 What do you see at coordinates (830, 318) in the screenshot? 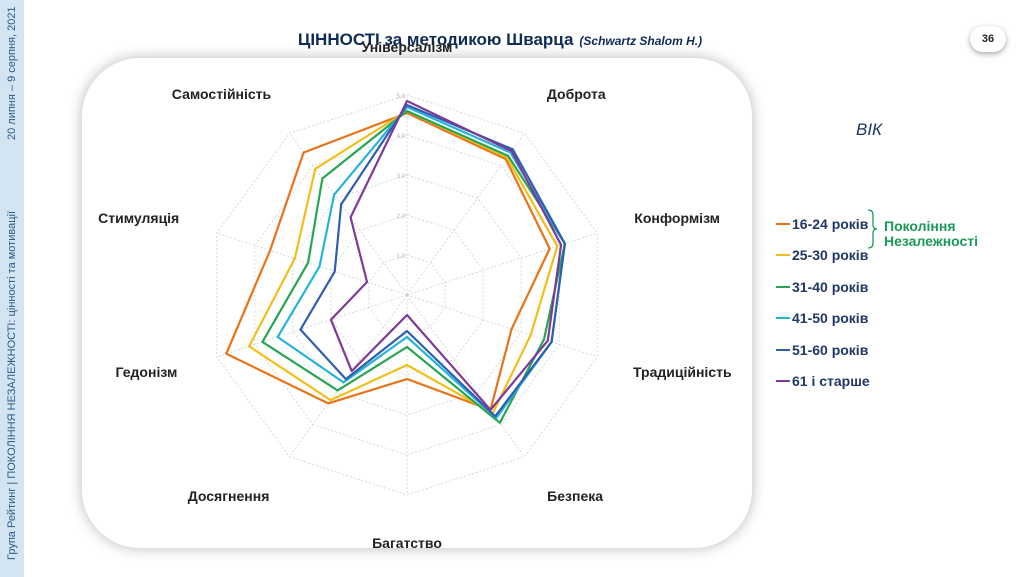
I see `legend-label: 41-50 років` at bounding box center [830, 318].